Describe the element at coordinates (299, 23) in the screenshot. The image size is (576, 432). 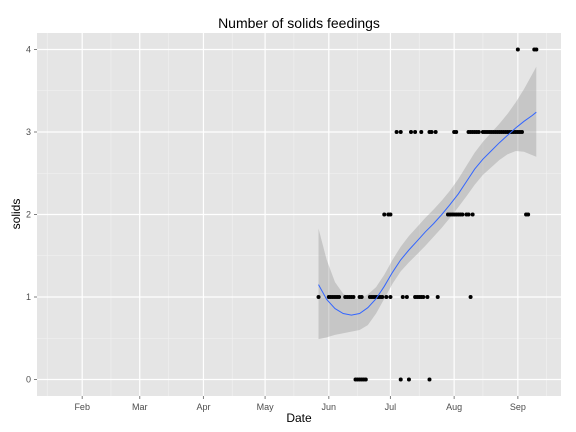
I see `chart-title: Number of solids feedings` at that location.